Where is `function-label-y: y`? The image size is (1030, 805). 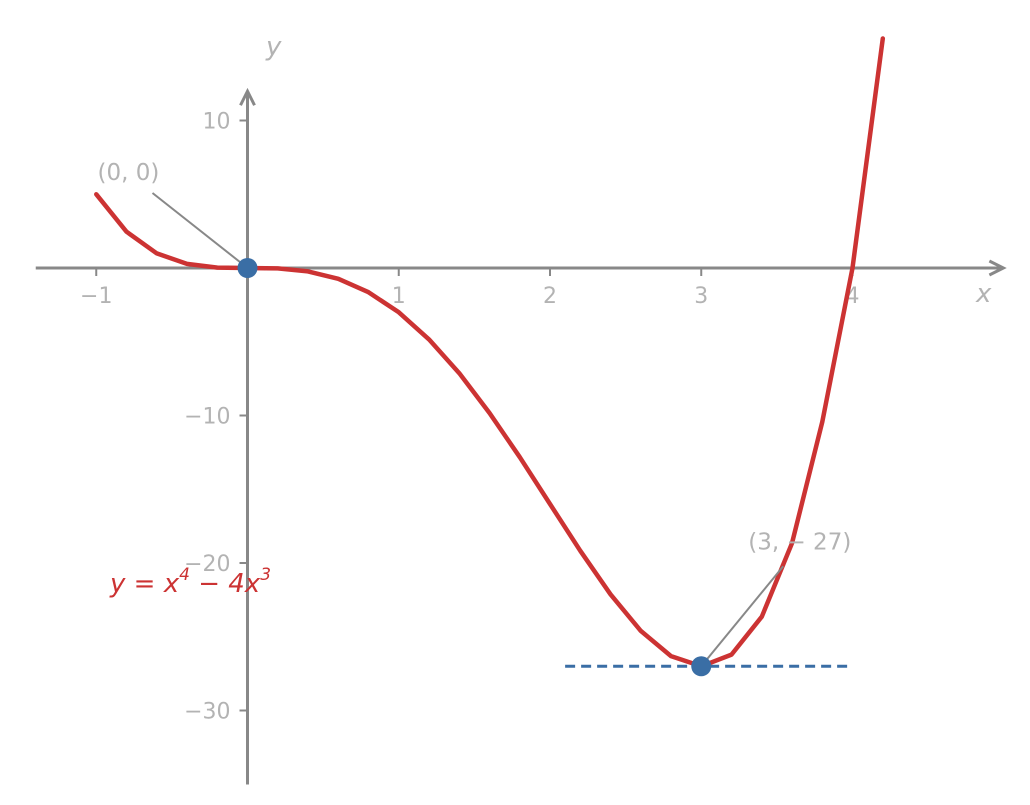 function-label-y: y is located at coordinates (117, 584).